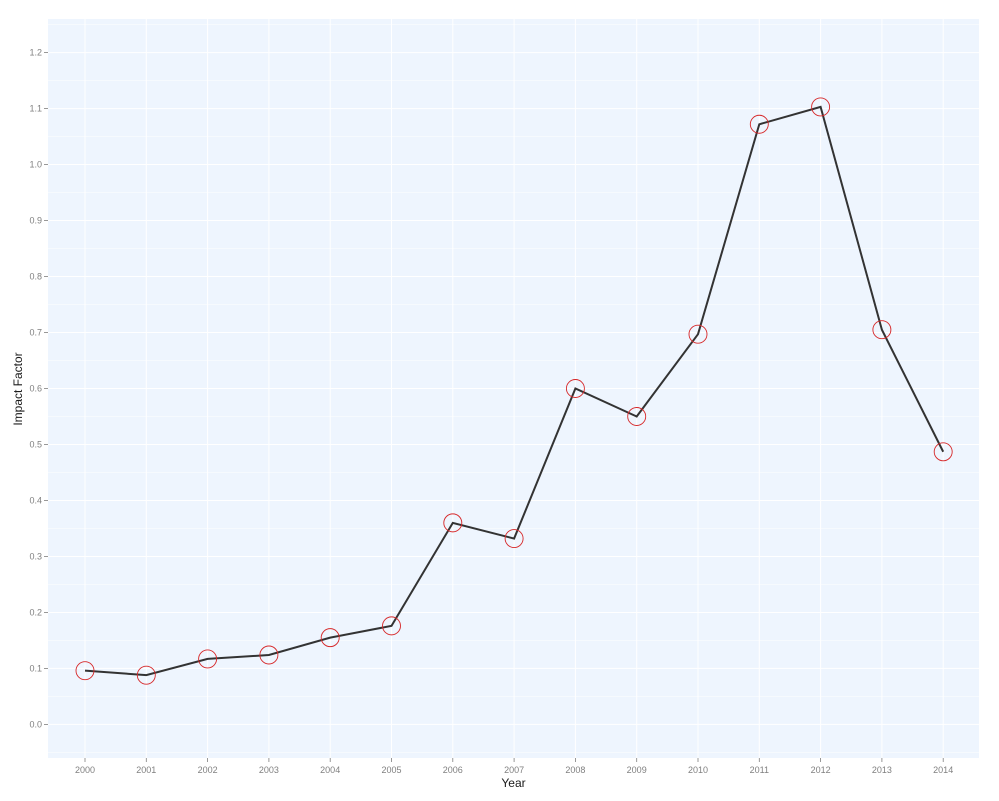 Image resolution: width=999 pixels, height=801 pixels. Describe the element at coordinates (35, 165) in the screenshot. I see `y-tick-label: 1.0` at that location.